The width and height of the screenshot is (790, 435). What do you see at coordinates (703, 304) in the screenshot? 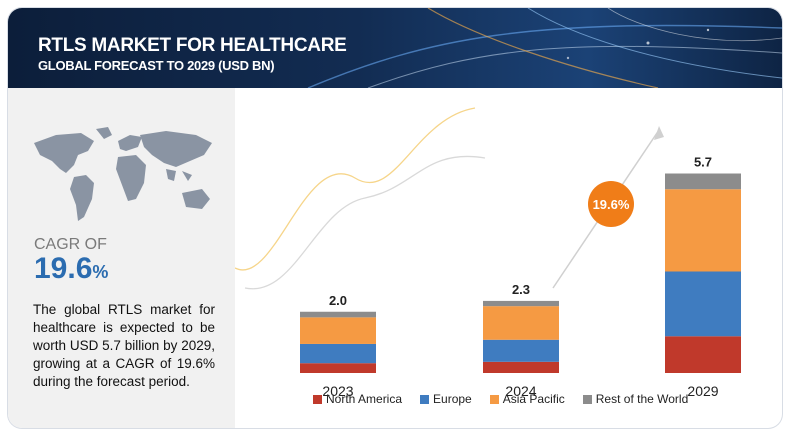
I see `bar-segment-2029-europe` at bounding box center [703, 304].